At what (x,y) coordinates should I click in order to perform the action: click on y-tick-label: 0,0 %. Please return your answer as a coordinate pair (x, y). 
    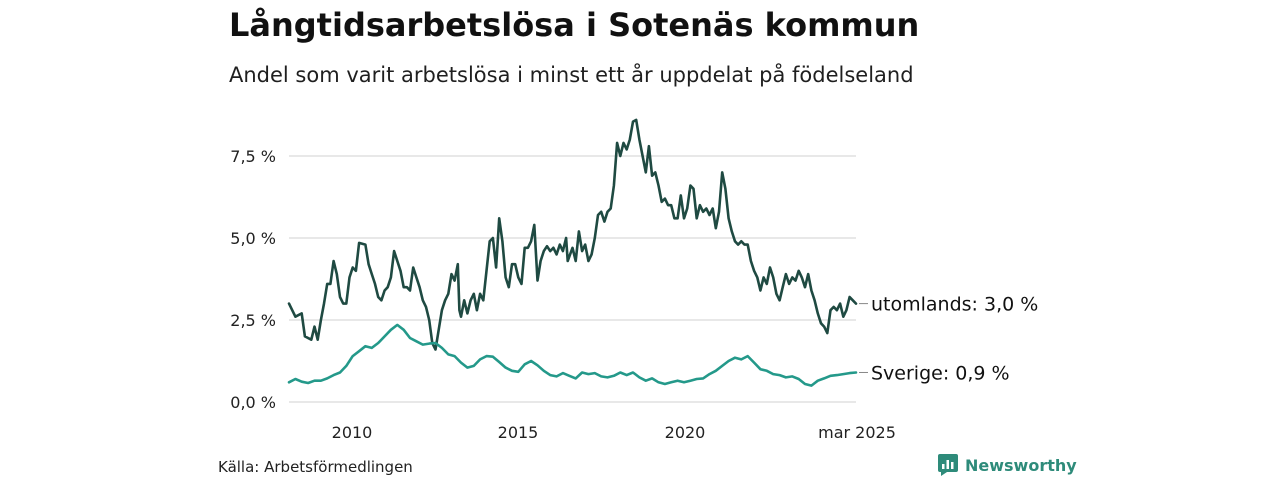
    Looking at the image, I should click on (253, 402).